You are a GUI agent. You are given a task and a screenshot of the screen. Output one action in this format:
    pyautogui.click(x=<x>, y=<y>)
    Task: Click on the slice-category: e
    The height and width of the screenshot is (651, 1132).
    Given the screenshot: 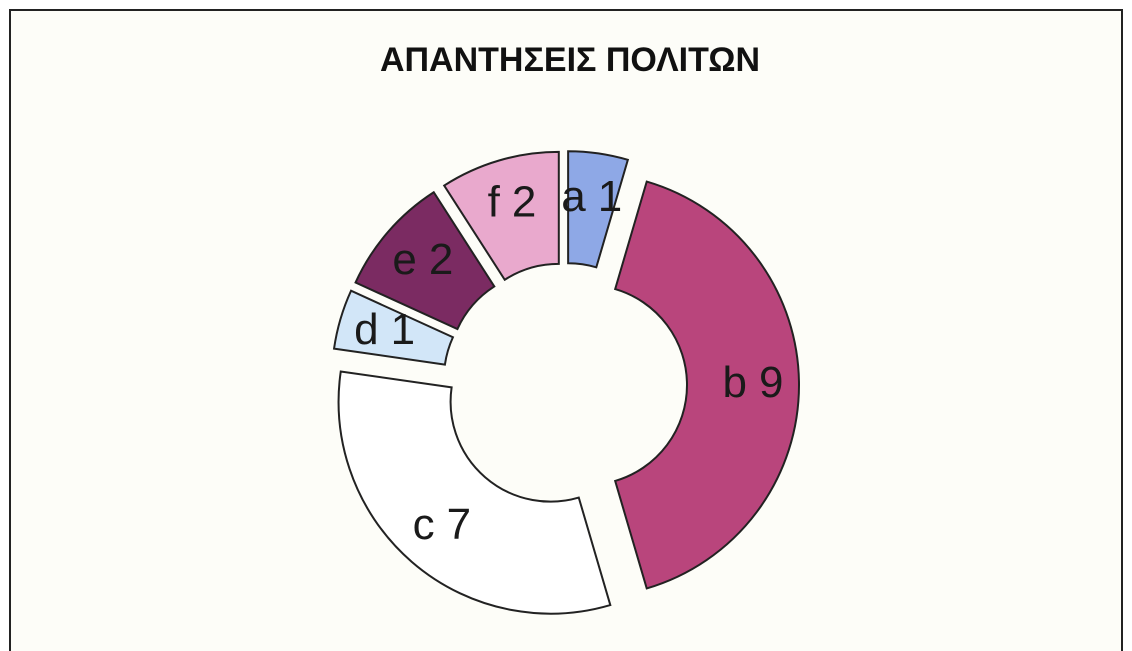 What is the action you would take?
    pyautogui.click(x=404, y=259)
    